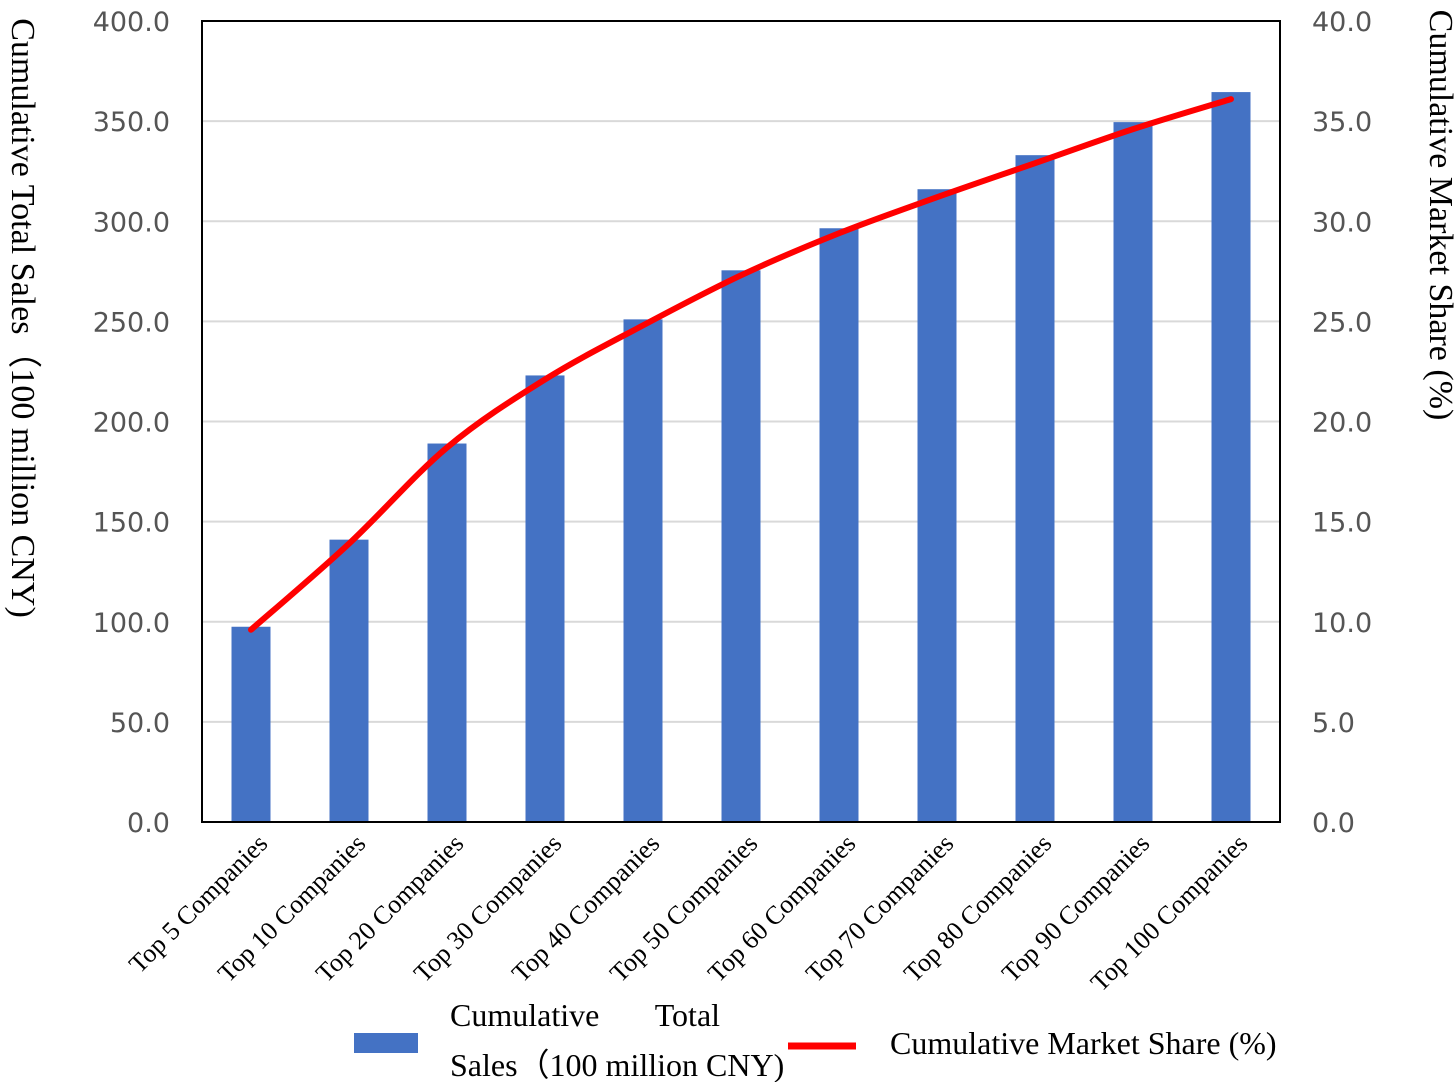 This screenshot has height=1082, width=1456. Describe the element at coordinates (1342, 122) in the screenshot. I see `right-tick-label: 35.0` at that location.